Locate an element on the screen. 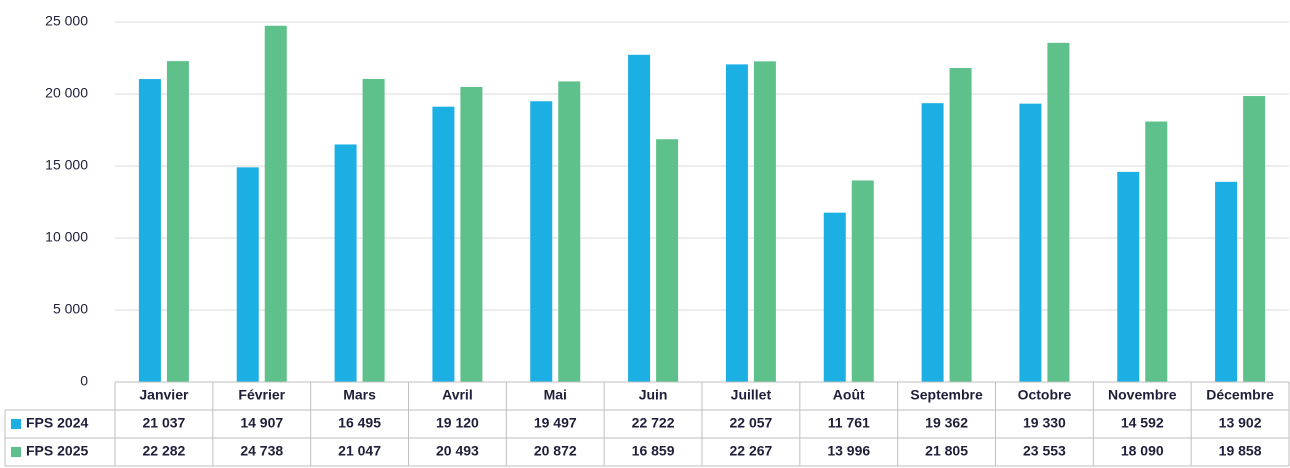 The height and width of the screenshot is (468, 1290). value-label: 21 047 is located at coordinates (359, 451).